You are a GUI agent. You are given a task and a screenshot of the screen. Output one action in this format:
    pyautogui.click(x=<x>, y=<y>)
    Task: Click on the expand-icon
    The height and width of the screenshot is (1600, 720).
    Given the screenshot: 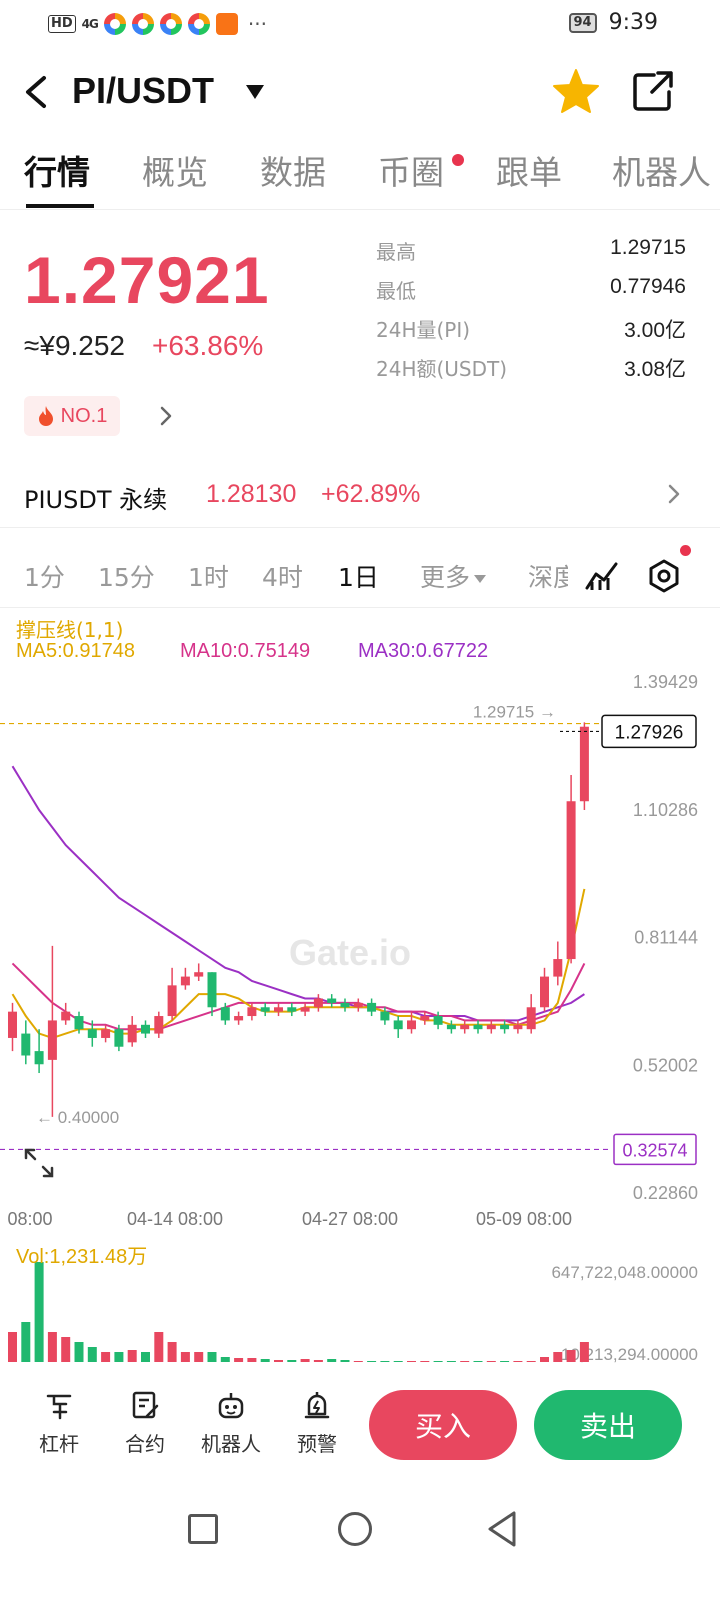 What is the action you would take?
    pyautogui.click(x=39, y=1163)
    